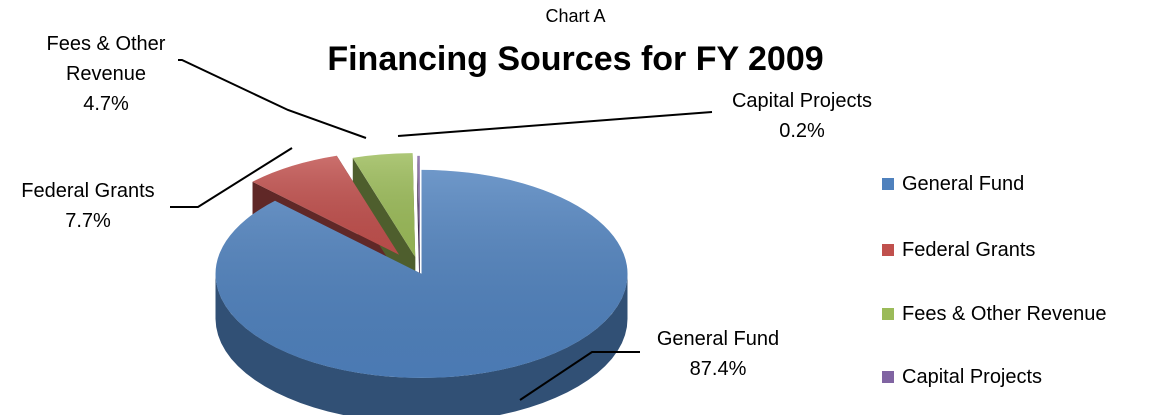 The height and width of the screenshot is (415, 1151). I want to click on leader-line-federal-grants, so click(231, 177).